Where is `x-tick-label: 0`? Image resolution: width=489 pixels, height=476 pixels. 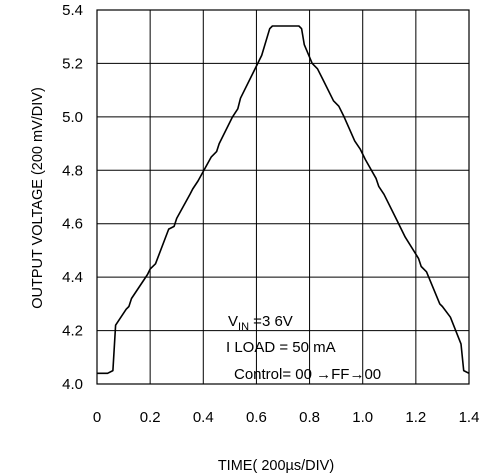 x-tick-label: 0 is located at coordinates (97, 417).